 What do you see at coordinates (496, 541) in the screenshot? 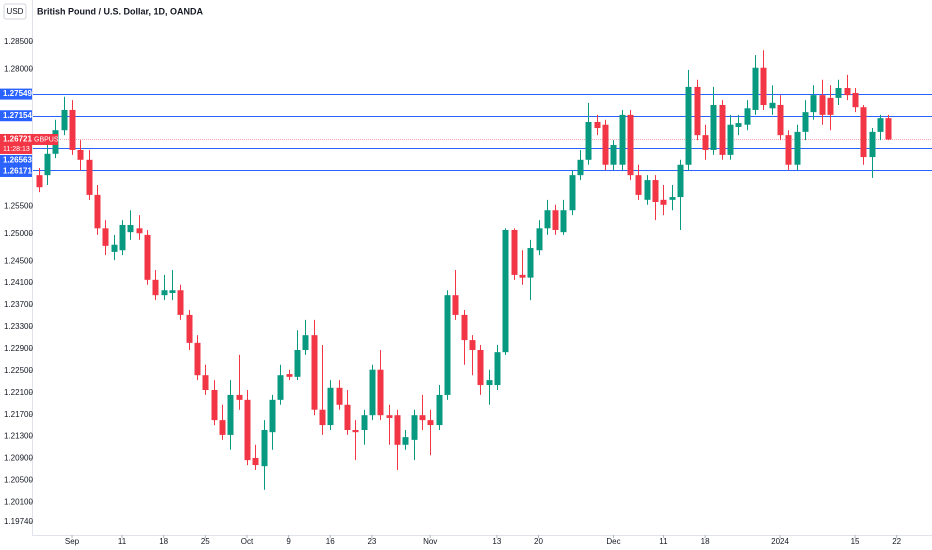
I see `x-tick-label: 13` at bounding box center [496, 541].